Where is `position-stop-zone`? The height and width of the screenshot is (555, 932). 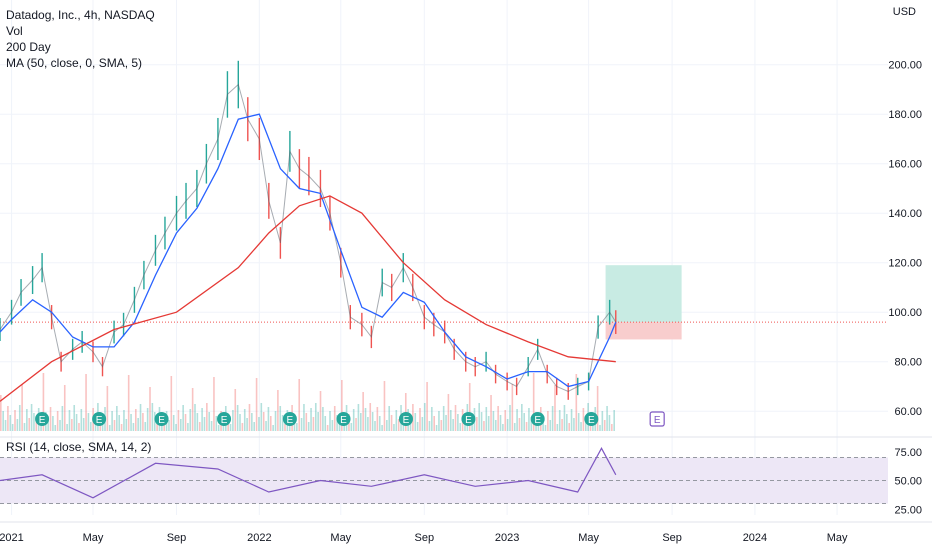
position-stop-zone is located at coordinates (643, 331).